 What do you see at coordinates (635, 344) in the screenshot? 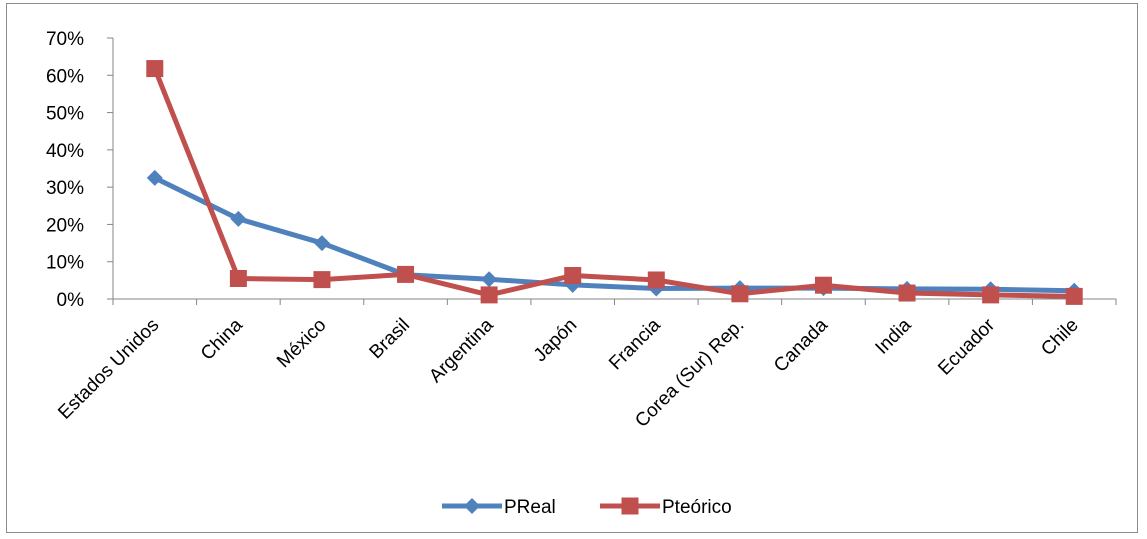
I see `x-tick-label: Francia` at bounding box center [635, 344].